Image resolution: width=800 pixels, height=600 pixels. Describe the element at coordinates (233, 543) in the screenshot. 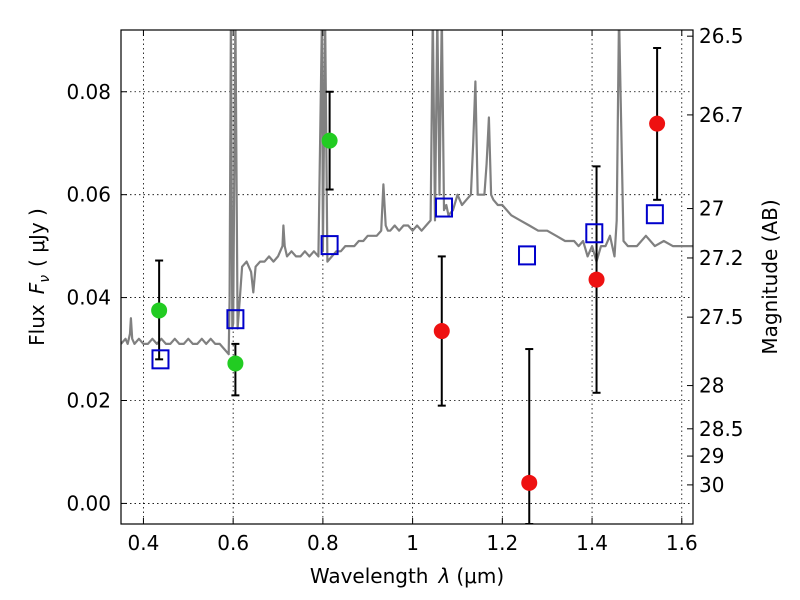

I see `x-tick-label: 0.6` at that location.